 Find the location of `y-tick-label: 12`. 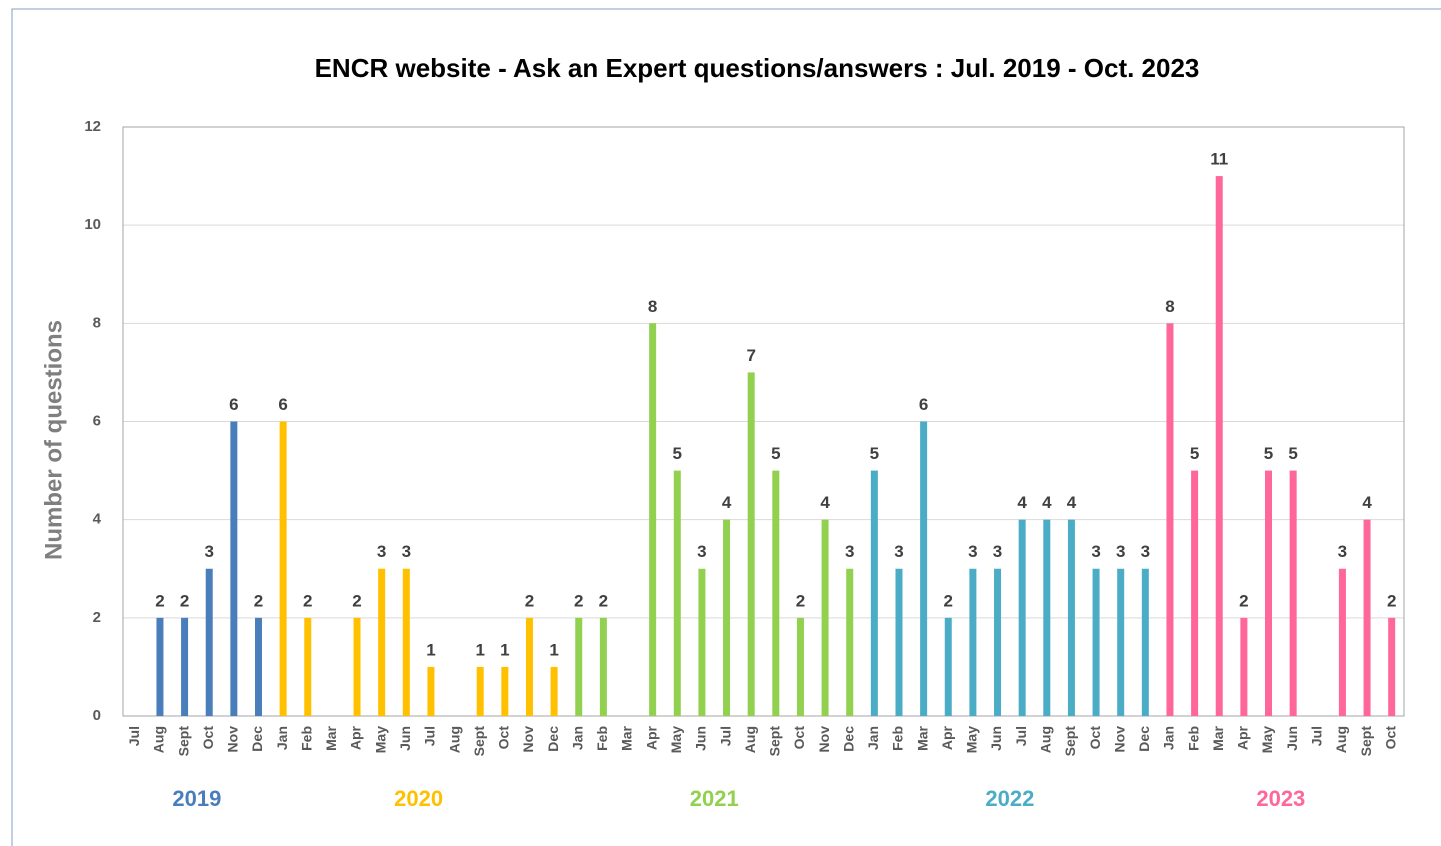

y-tick-label: 12 is located at coordinates (92, 126).